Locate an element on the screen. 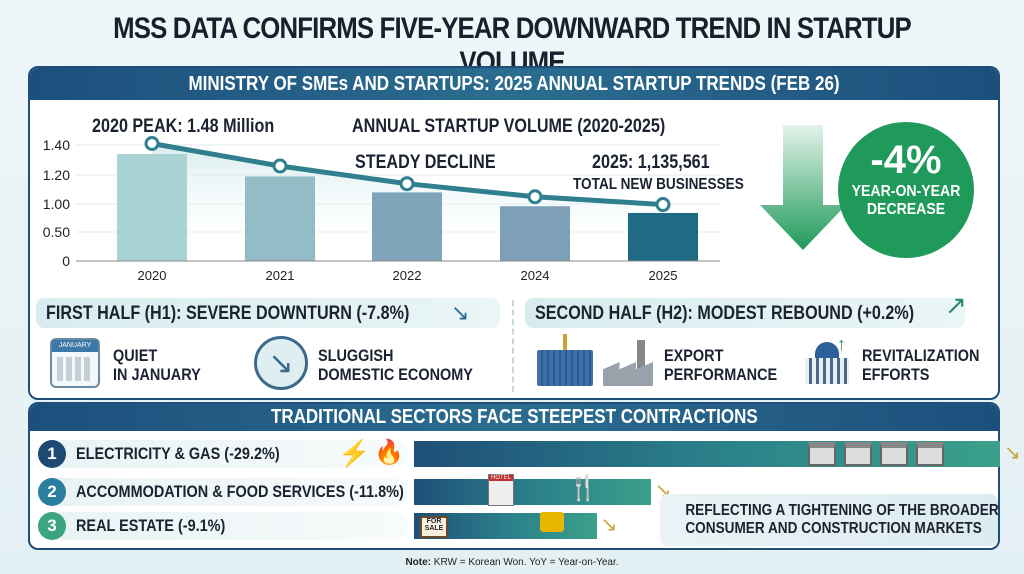  chart-title: ANNUAL STARTUP VOLUME (2020-2025) is located at coordinates (509, 126).